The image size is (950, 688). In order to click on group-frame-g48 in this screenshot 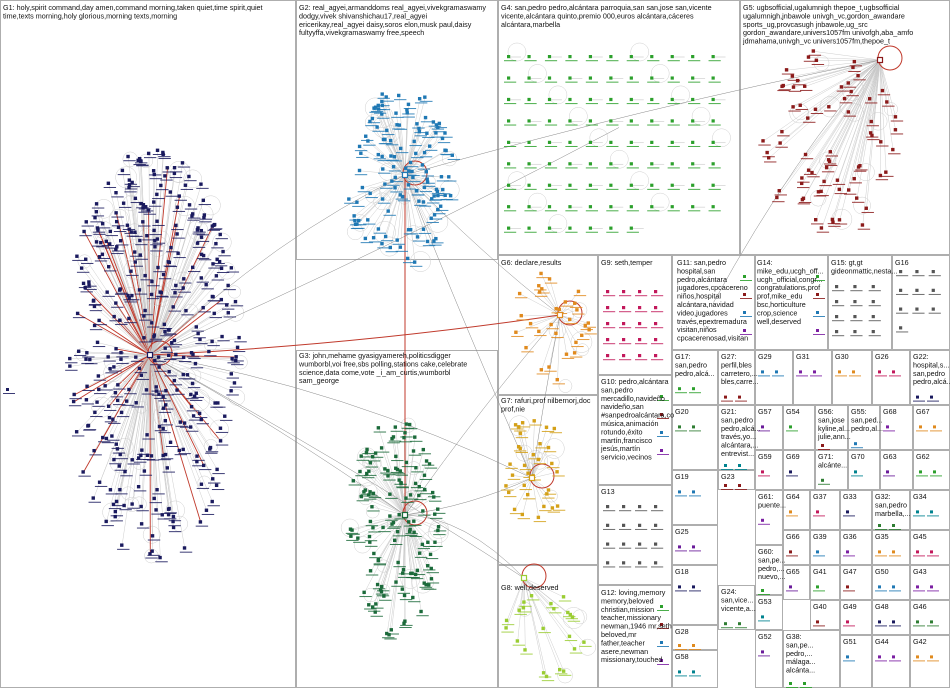, I will do `click(891, 617)`.